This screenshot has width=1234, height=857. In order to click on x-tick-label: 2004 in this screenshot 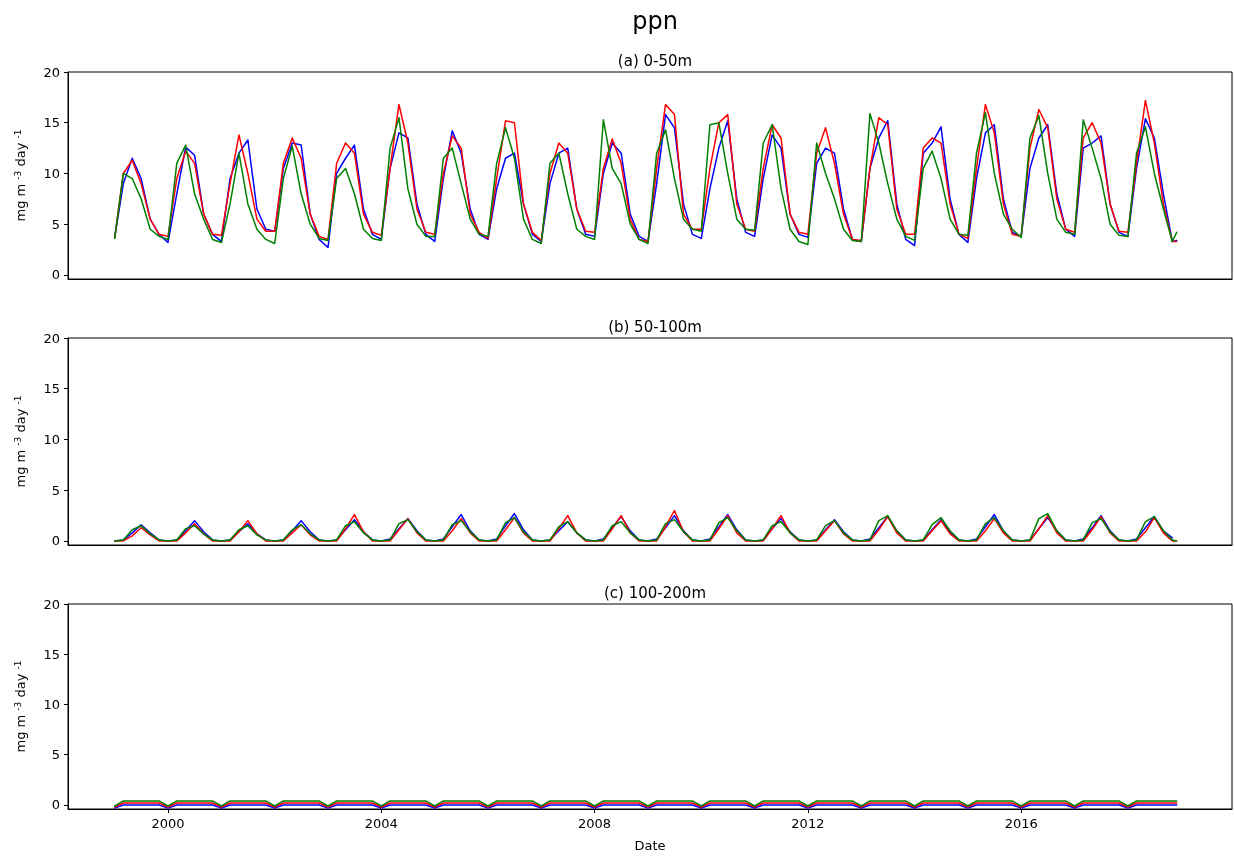, I will do `click(381, 823)`.